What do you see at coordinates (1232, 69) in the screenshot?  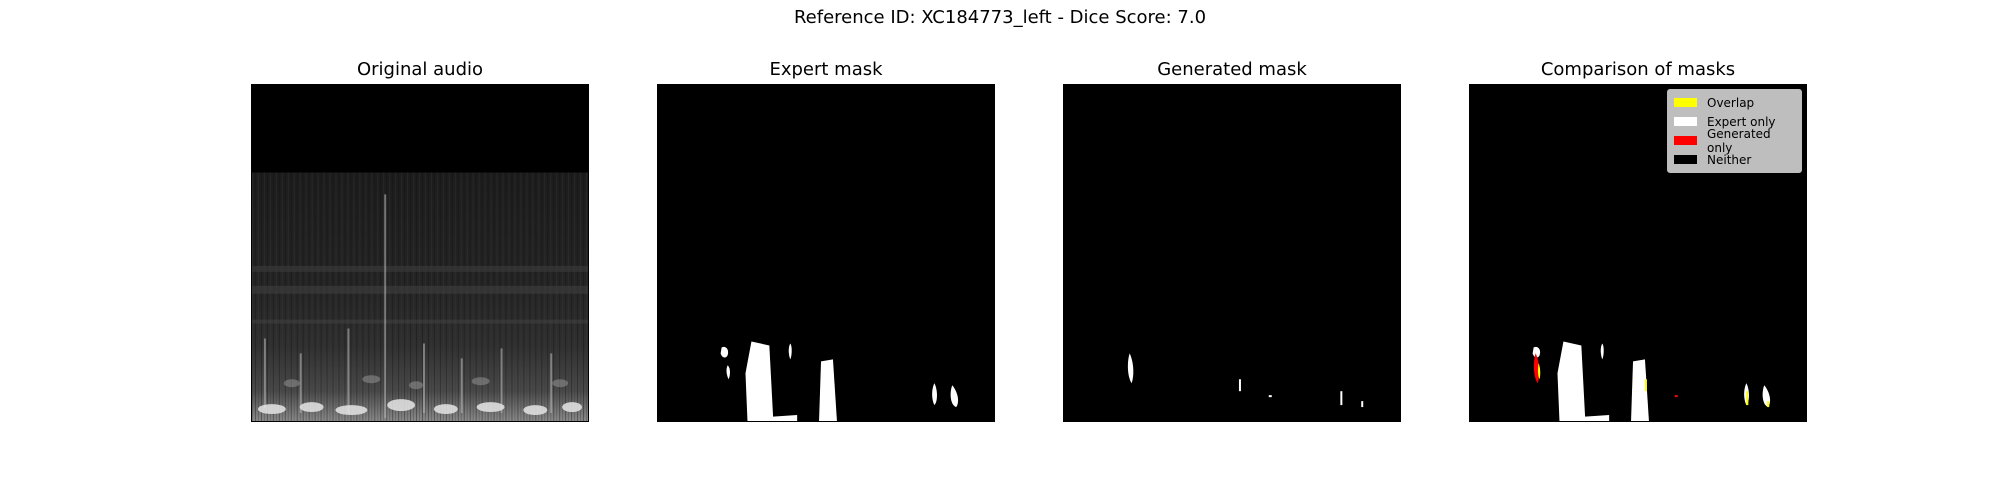 I see `panel-title-generated-mask: Generated mask` at bounding box center [1232, 69].